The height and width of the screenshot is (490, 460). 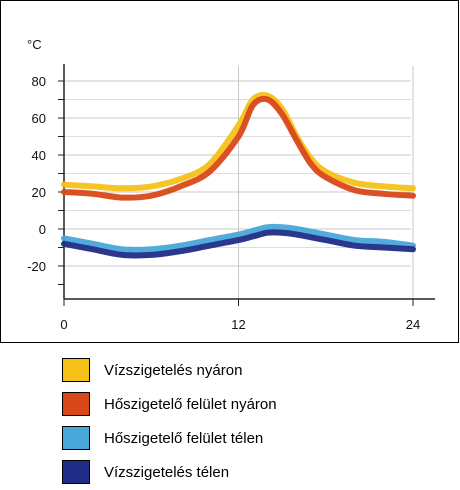 What do you see at coordinates (39, 192) in the screenshot?
I see `y-tick-label: 20` at bounding box center [39, 192].